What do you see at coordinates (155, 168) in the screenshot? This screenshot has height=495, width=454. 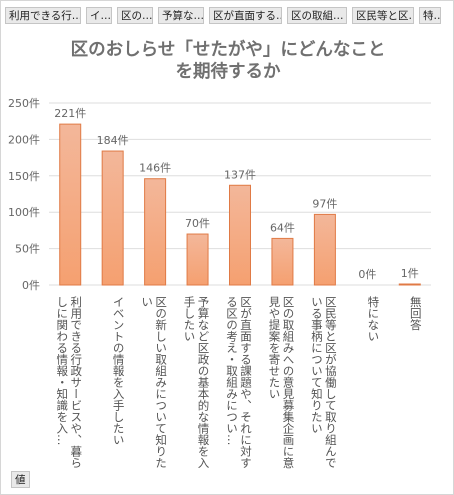 I see `data-label-3: 146件` at bounding box center [155, 168].